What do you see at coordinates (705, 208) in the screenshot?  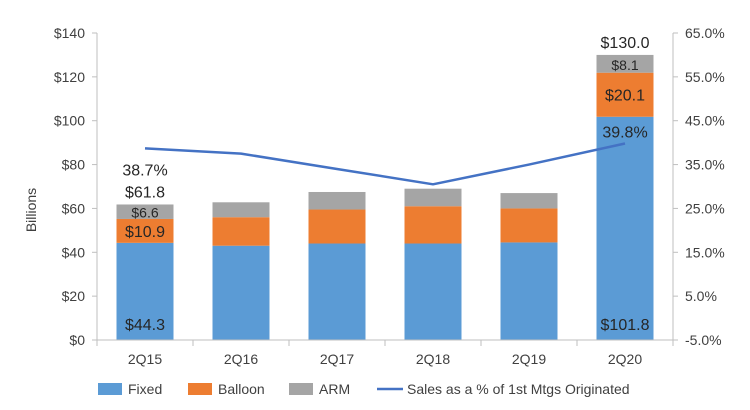 I see `y2-tick-label: 25.0%` at bounding box center [705, 208].